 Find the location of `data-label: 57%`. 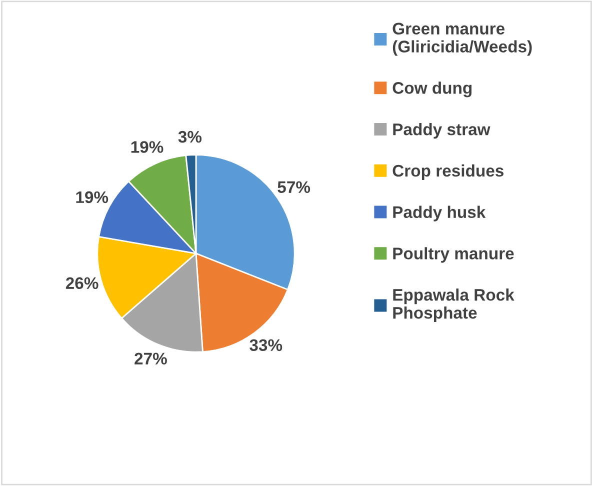

data-label: 57% is located at coordinates (294, 187).